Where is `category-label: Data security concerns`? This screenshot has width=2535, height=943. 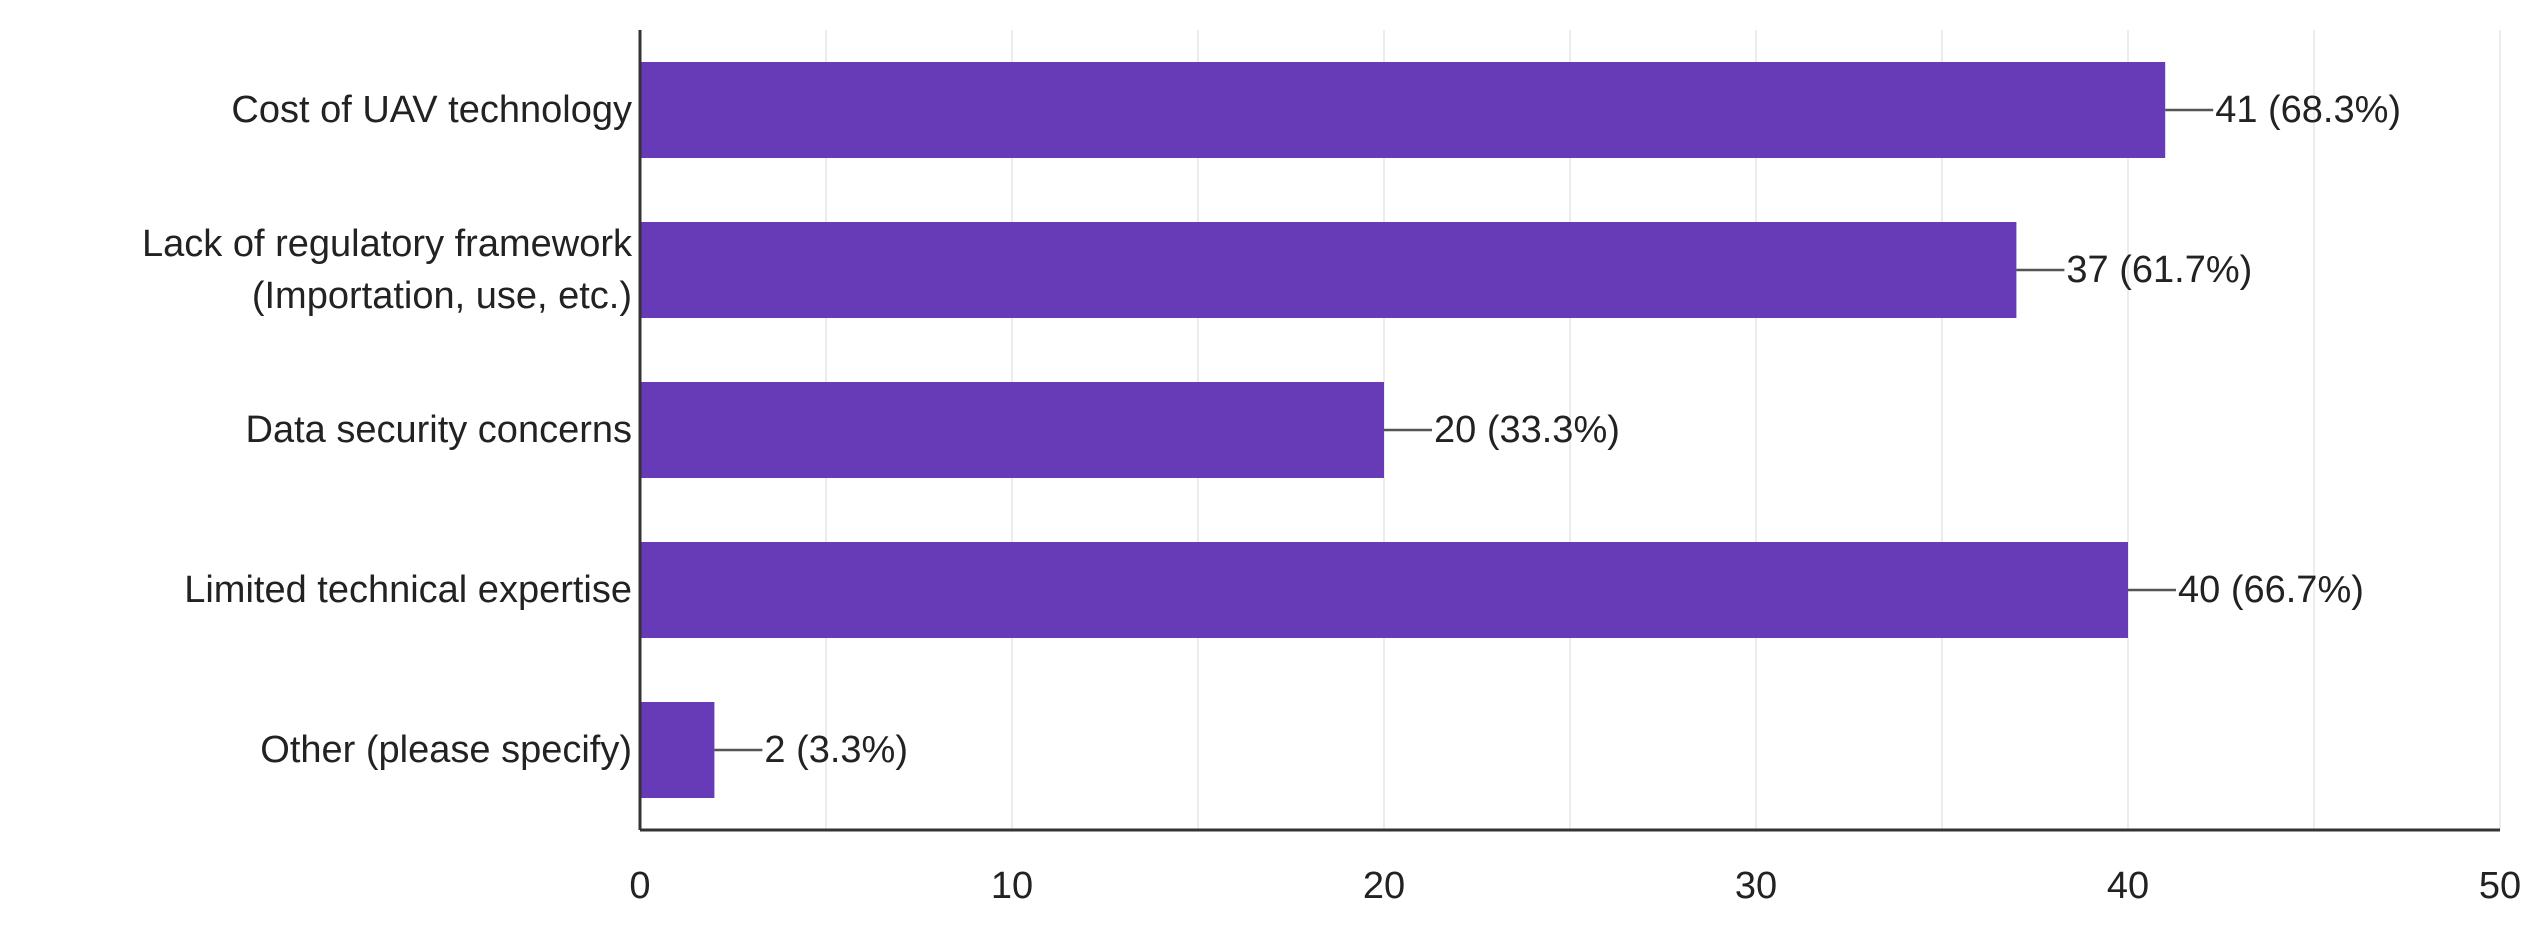 category-label: Data security concerns is located at coordinates (439, 430).